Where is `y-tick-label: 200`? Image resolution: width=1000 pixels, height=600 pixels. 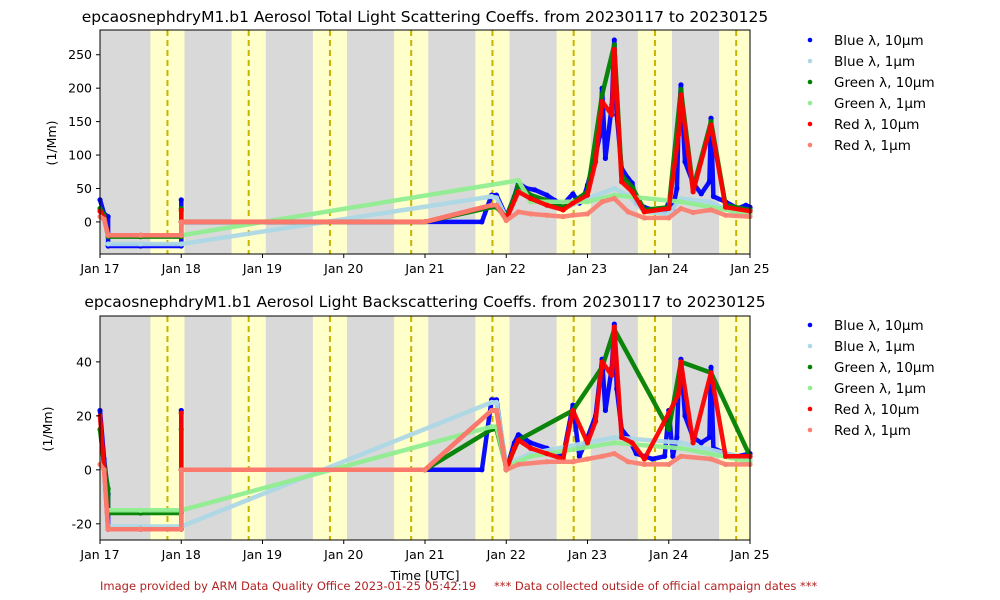 y-tick-label: 200 is located at coordinates (80, 88).